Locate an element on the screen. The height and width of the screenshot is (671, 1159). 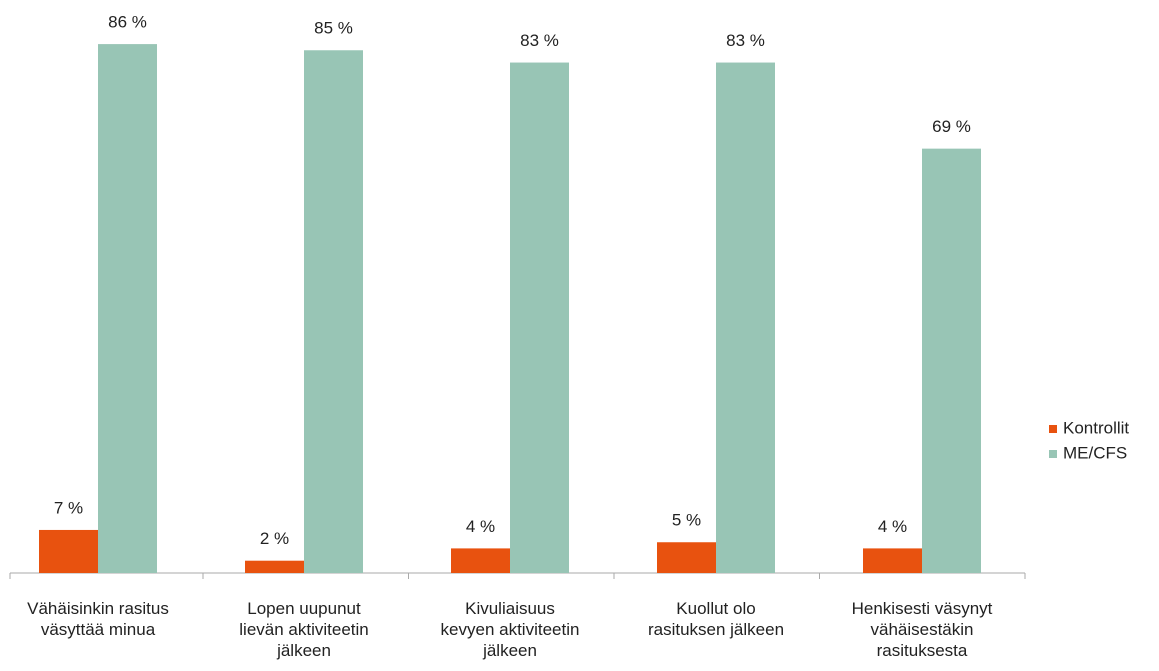
legend-label: Kontrollit is located at coordinates (1096, 427).